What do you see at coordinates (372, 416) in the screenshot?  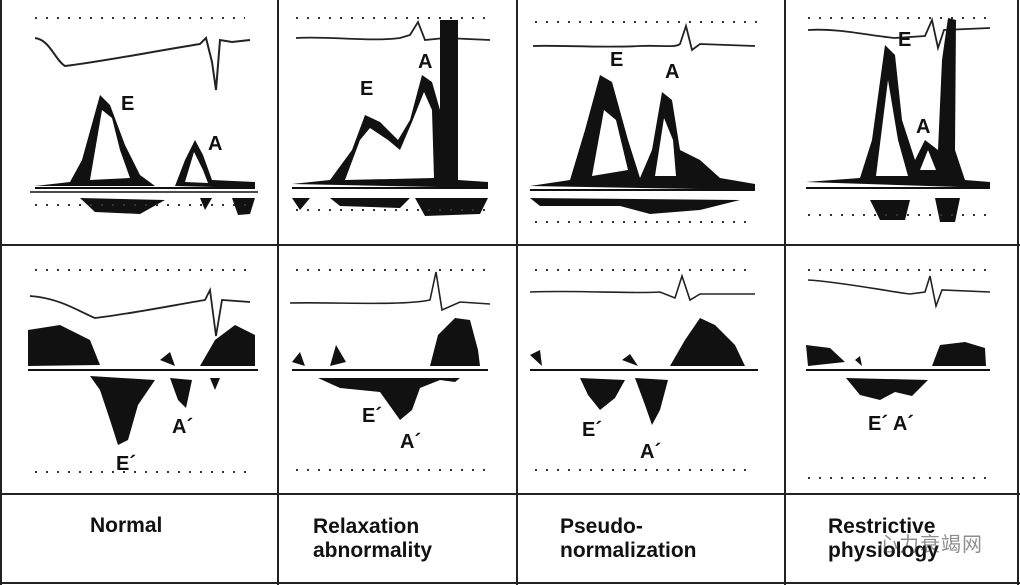 I see `bottom-e-label-relaxation: E´` at bounding box center [372, 416].